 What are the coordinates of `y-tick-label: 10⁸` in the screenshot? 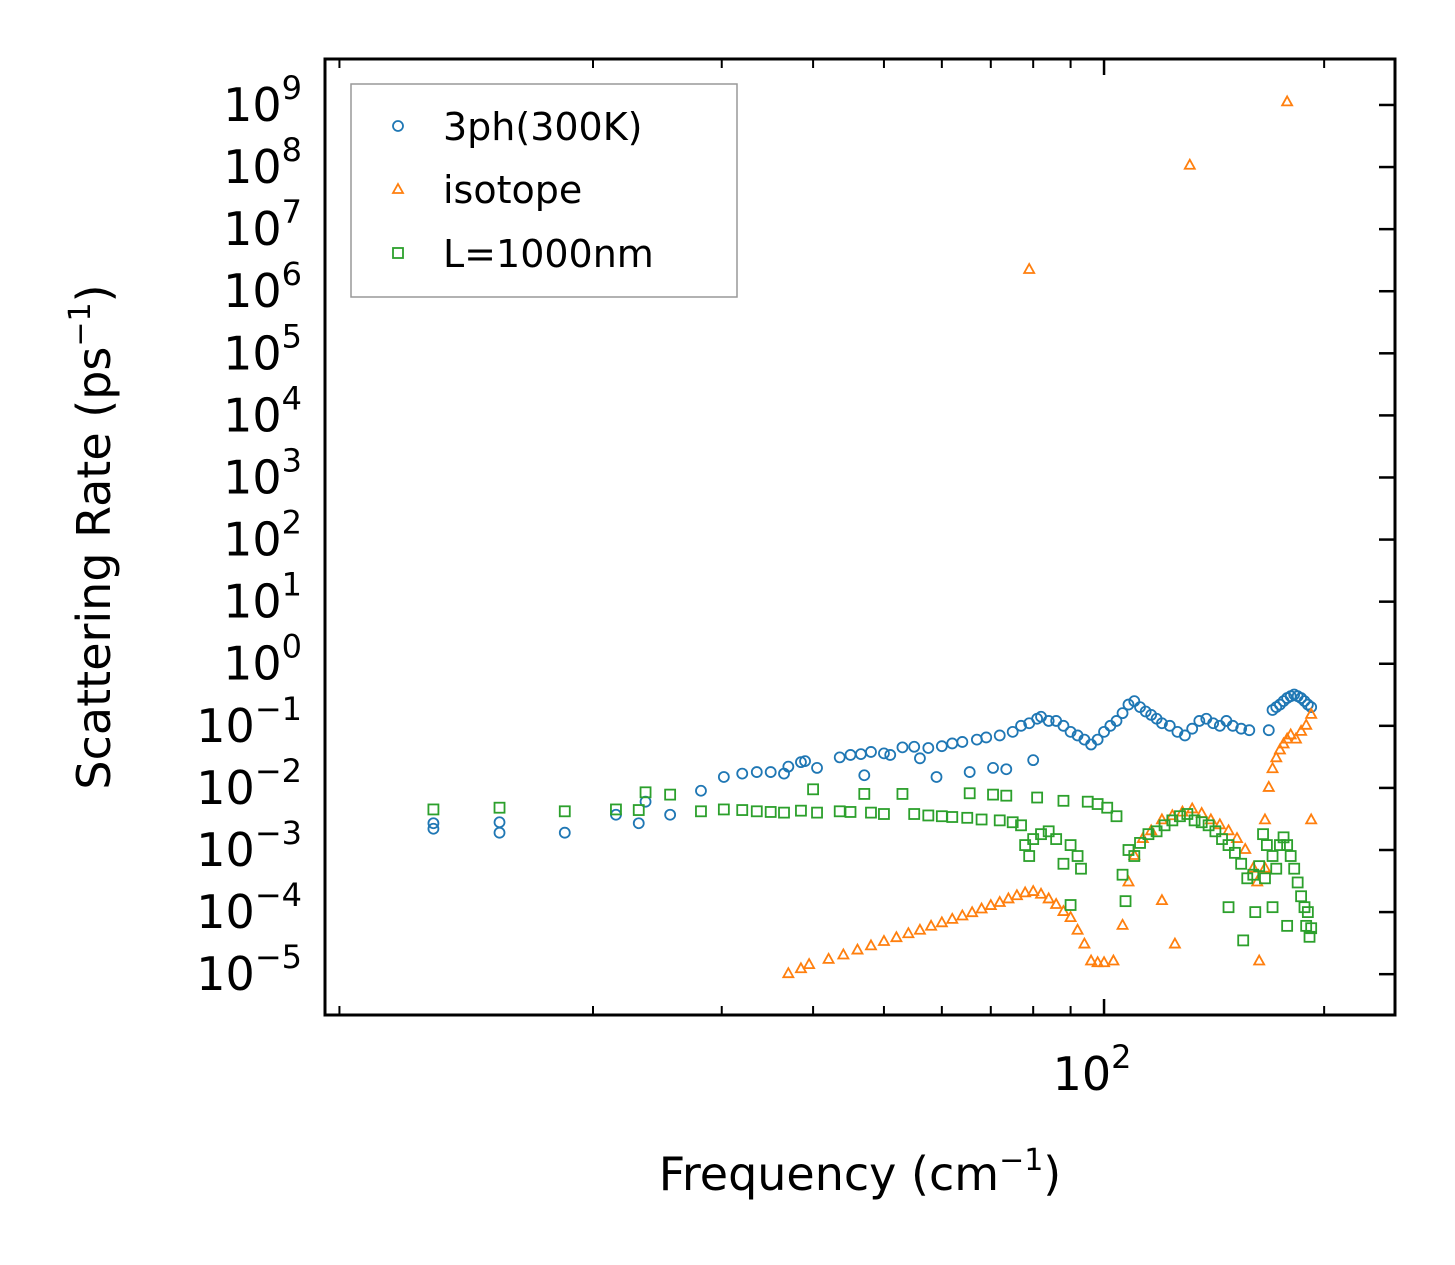 It's located at (262, 162).